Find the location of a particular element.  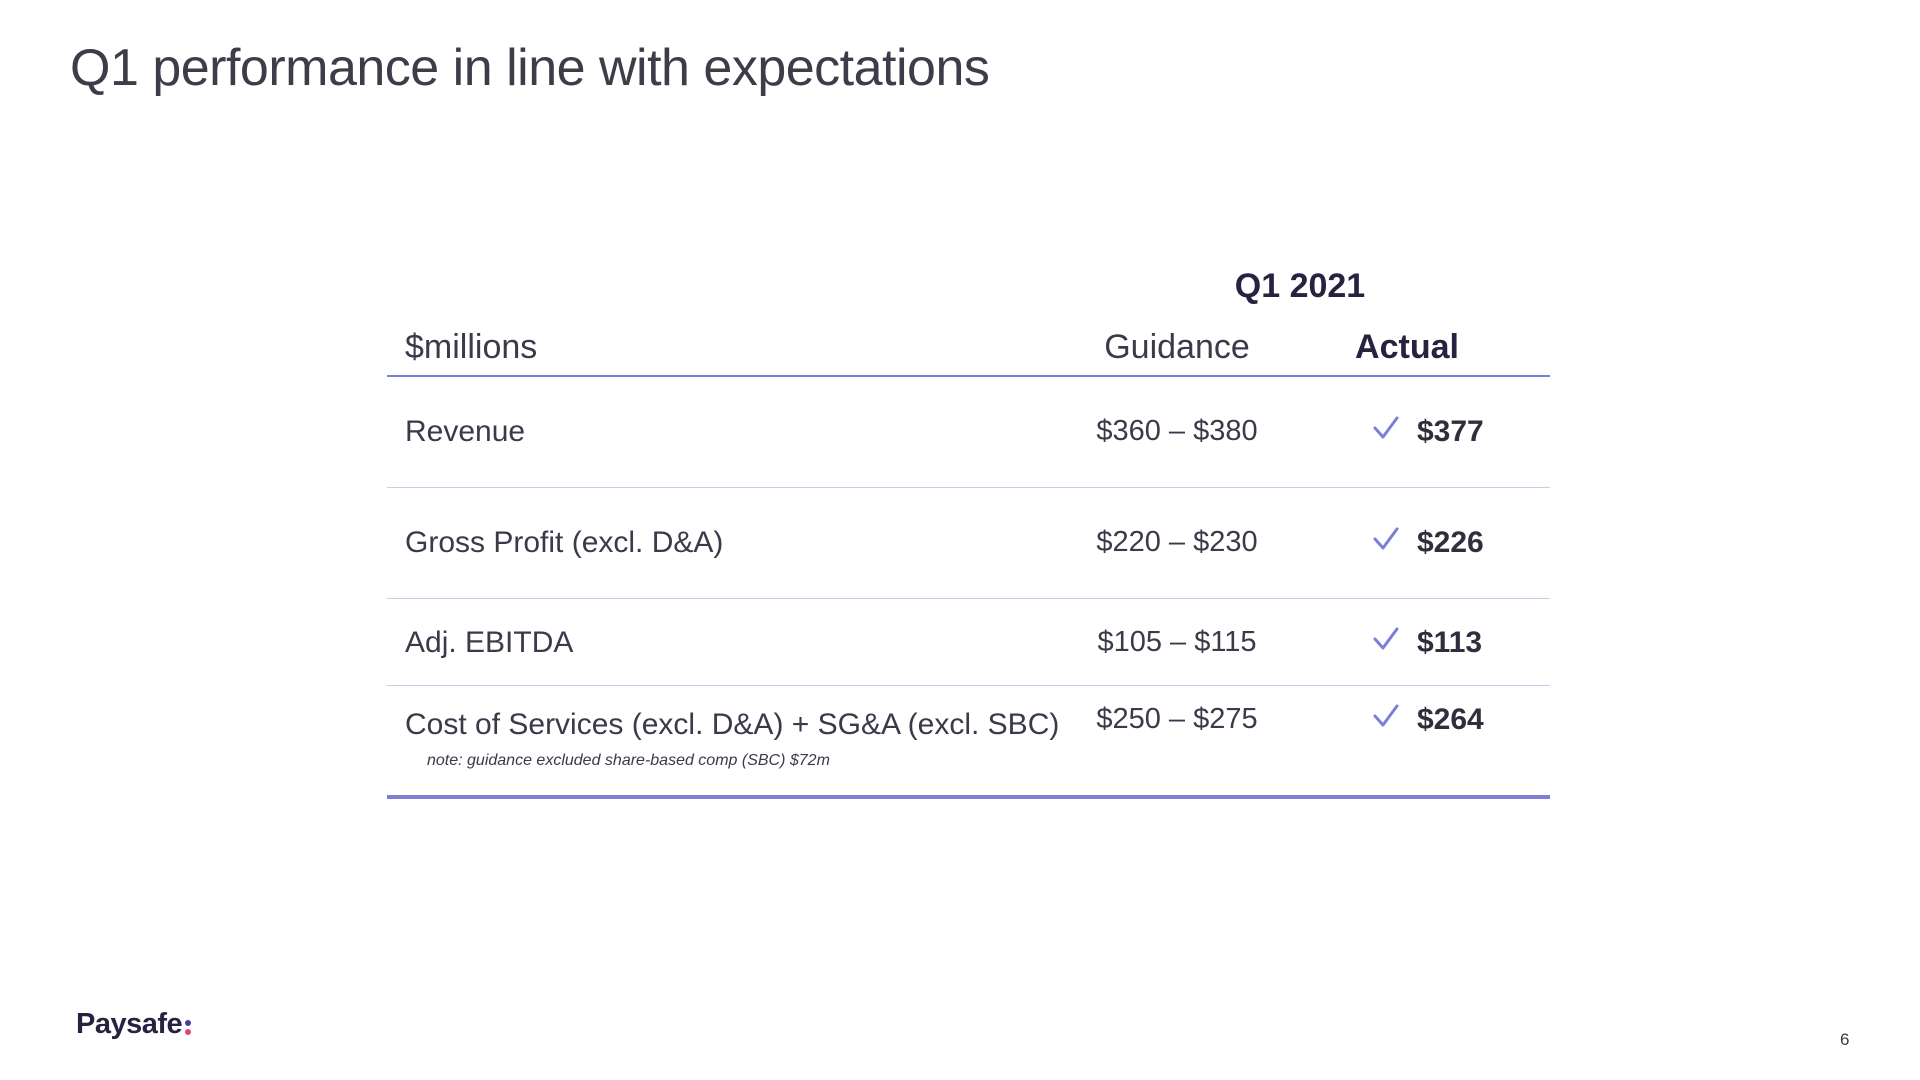

guidance-header: Guidance is located at coordinates (1177, 347).